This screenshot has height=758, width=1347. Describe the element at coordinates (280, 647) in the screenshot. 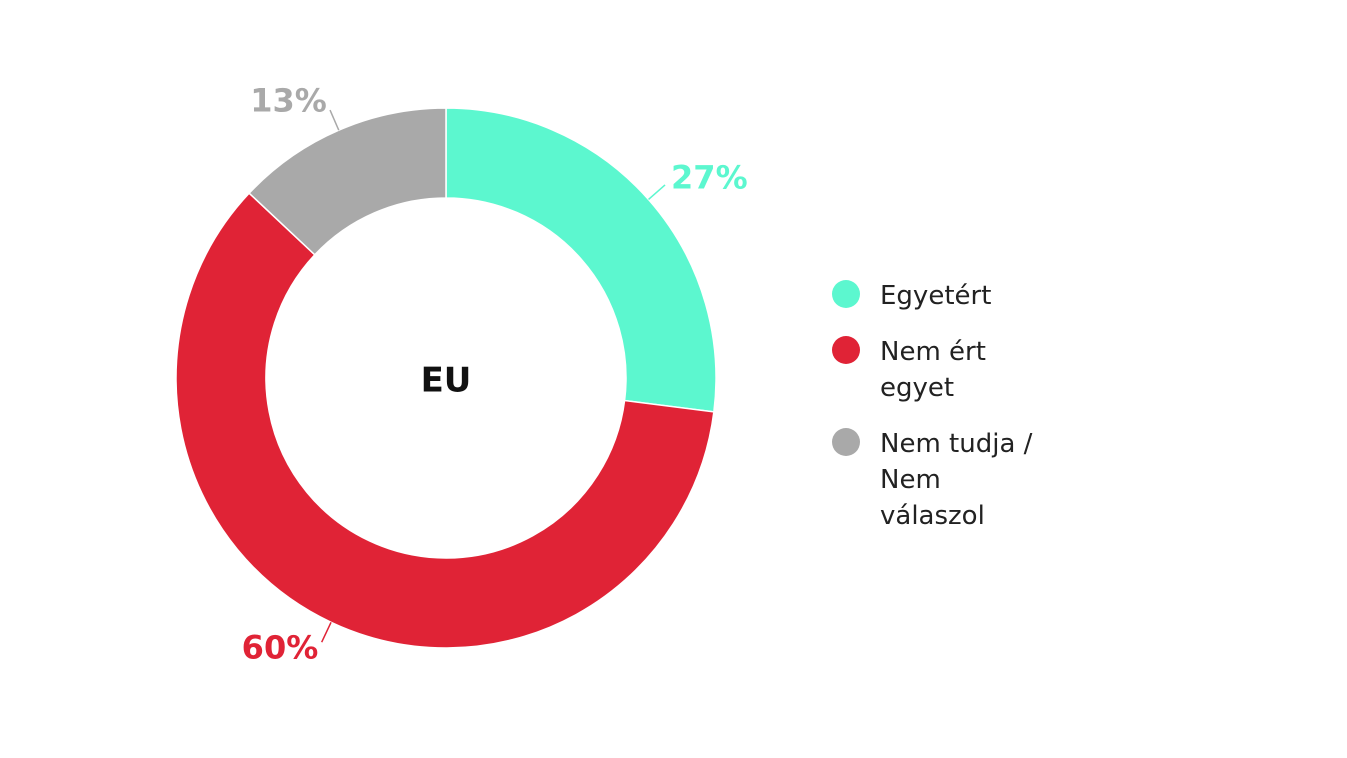

I see `value-label: 60%` at that location.